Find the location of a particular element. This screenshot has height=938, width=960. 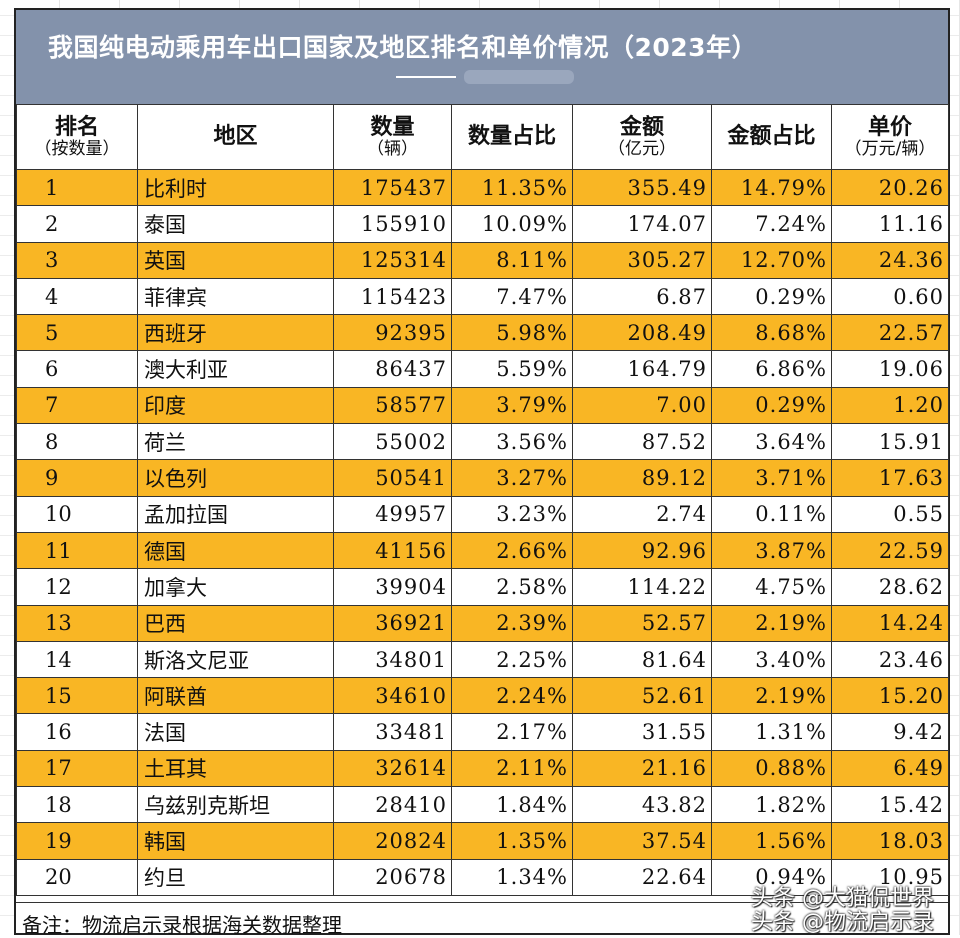

cell-amount-share: 0.88% is located at coordinates (771, 768).